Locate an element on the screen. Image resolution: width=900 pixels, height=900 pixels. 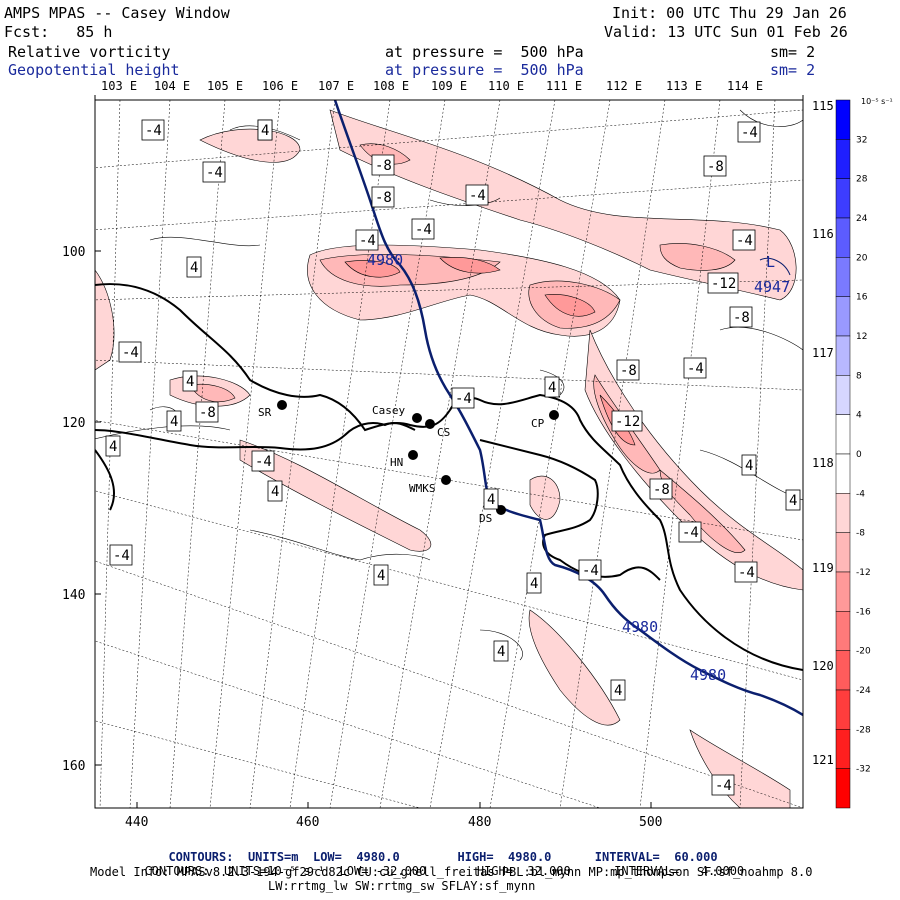
colorbar-tick-label: 0 is located at coordinates (859, 455).